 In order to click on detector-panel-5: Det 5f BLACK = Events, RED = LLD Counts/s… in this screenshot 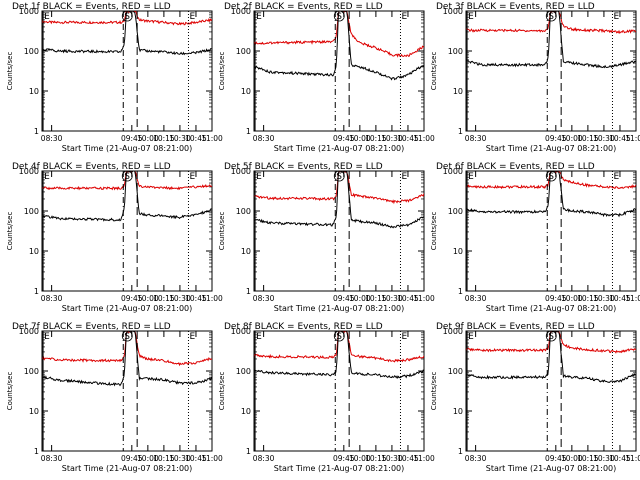, I will do `click(326, 237)`.